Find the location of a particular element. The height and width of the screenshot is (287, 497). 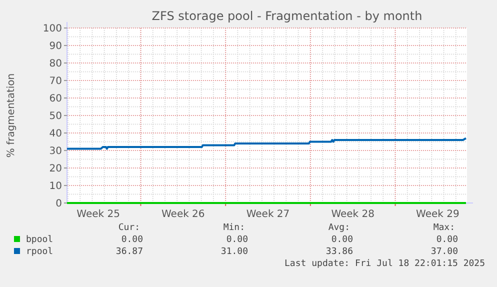

y-tick-label: 0 is located at coordinates (59, 204).